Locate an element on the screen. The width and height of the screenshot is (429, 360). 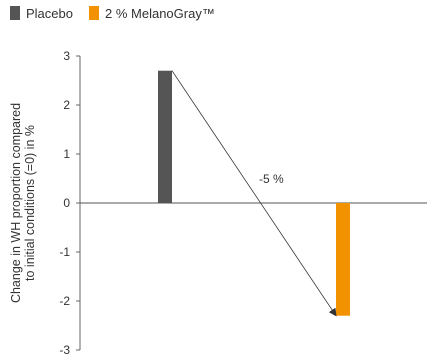
y-tick-label: 1 is located at coordinates (66, 154).